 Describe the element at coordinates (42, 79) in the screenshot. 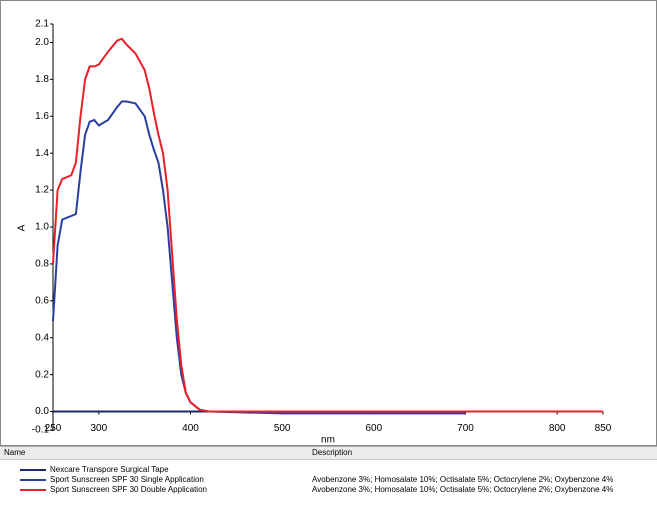

I see `y-tick-label: 1.8` at that location.